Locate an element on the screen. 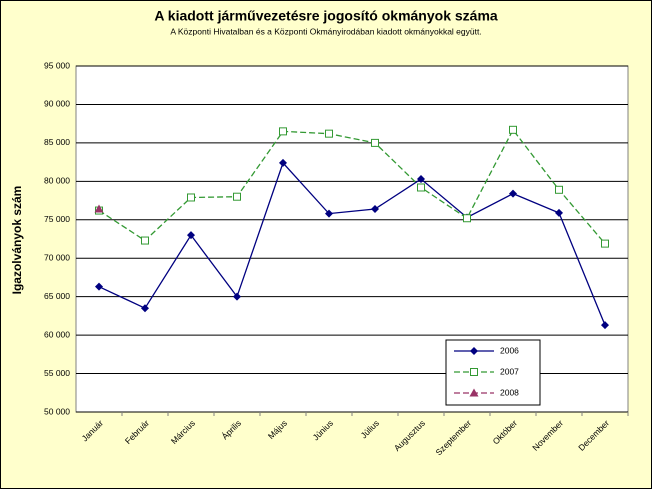  y-tick-label: 70 000 is located at coordinates (57, 257).